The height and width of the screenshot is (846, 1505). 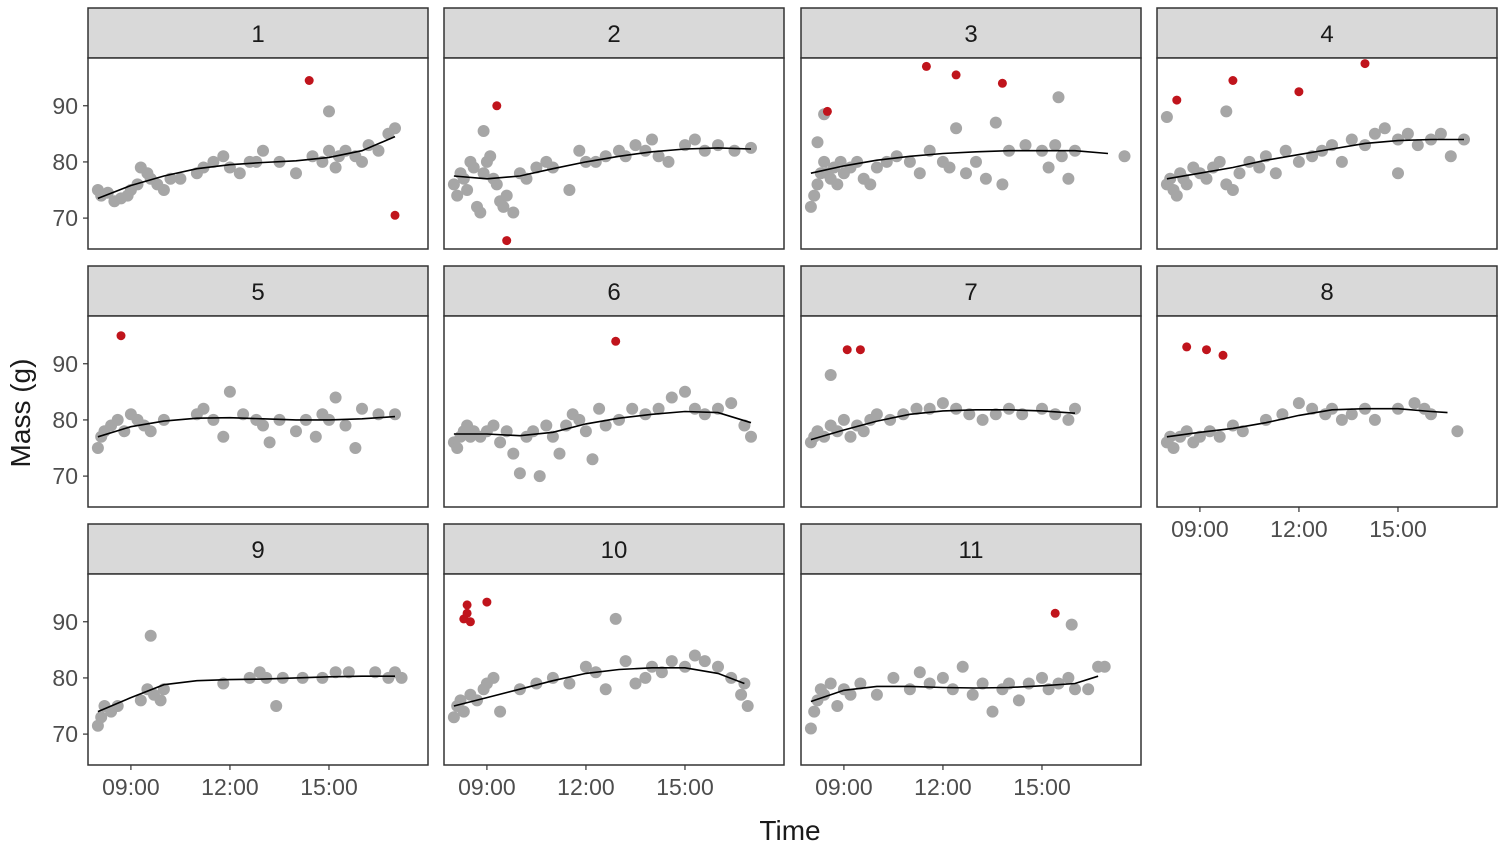 What do you see at coordinates (613, 34) in the screenshot?
I see `facet-strip-label: 2` at bounding box center [613, 34].